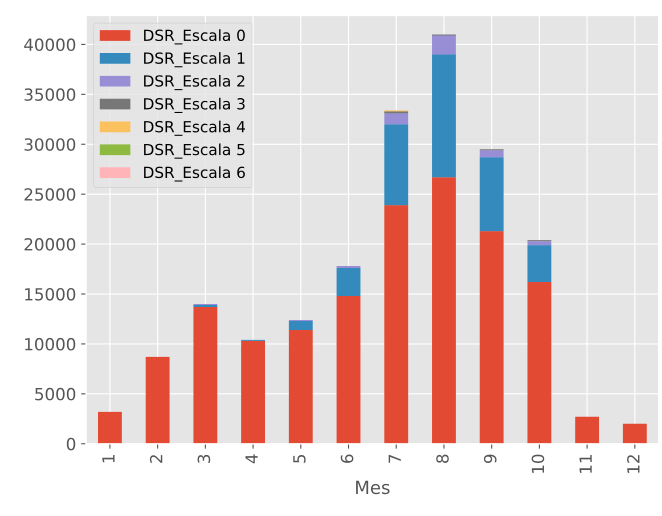 This screenshot has width=662, height=516. What do you see at coordinates (194, 36) in the screenshot?
I see `legend-label: DSR_Escala 0` at bounding box center [194, 36].